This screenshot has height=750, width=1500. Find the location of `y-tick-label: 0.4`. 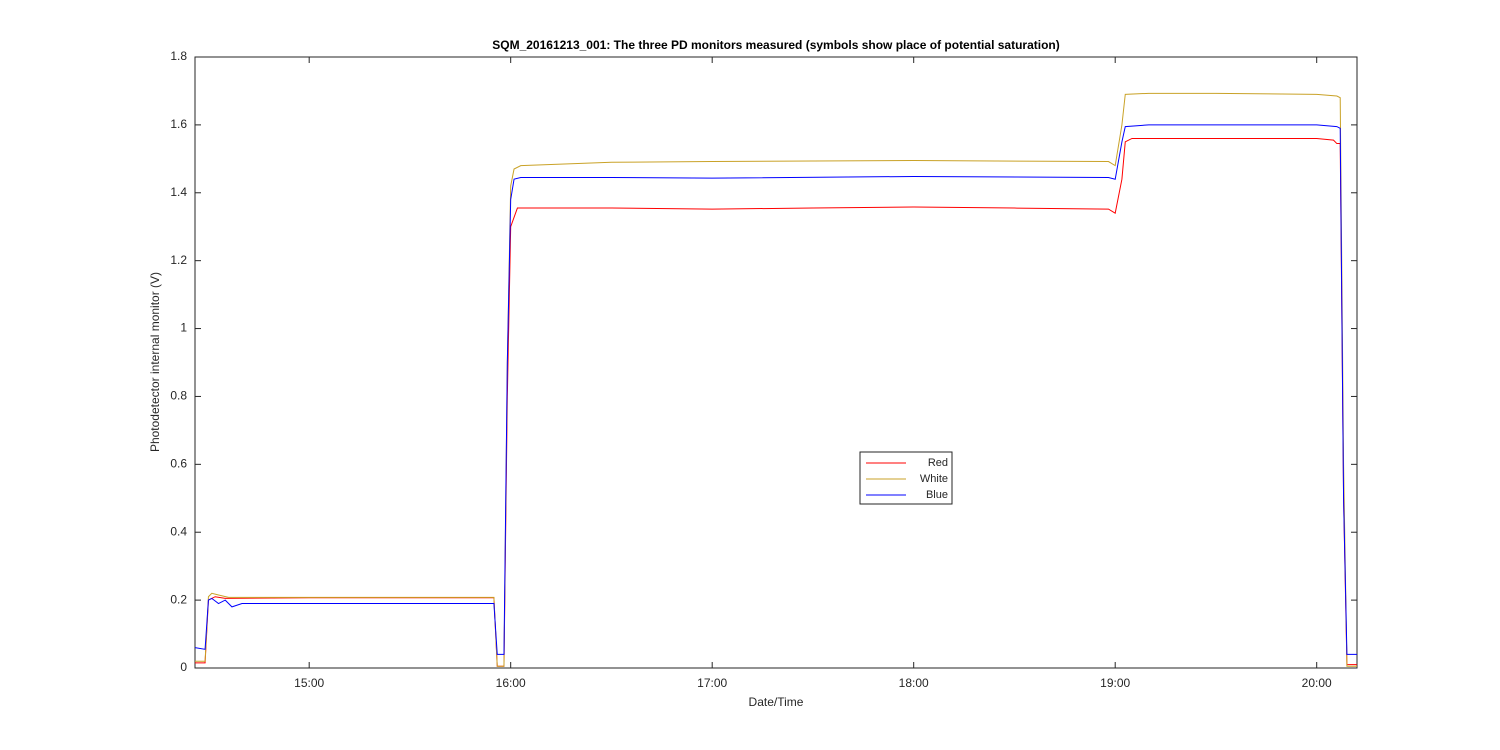

y-tick-label: 0.4 is located at coordinates (178, 531).